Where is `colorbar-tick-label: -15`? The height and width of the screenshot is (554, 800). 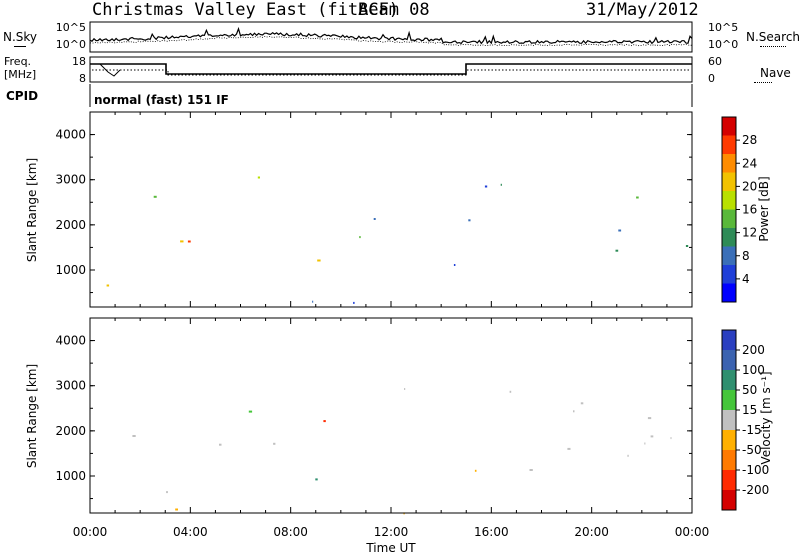 colorbar-tick-label: -15 is located at coordinates (752, 430).